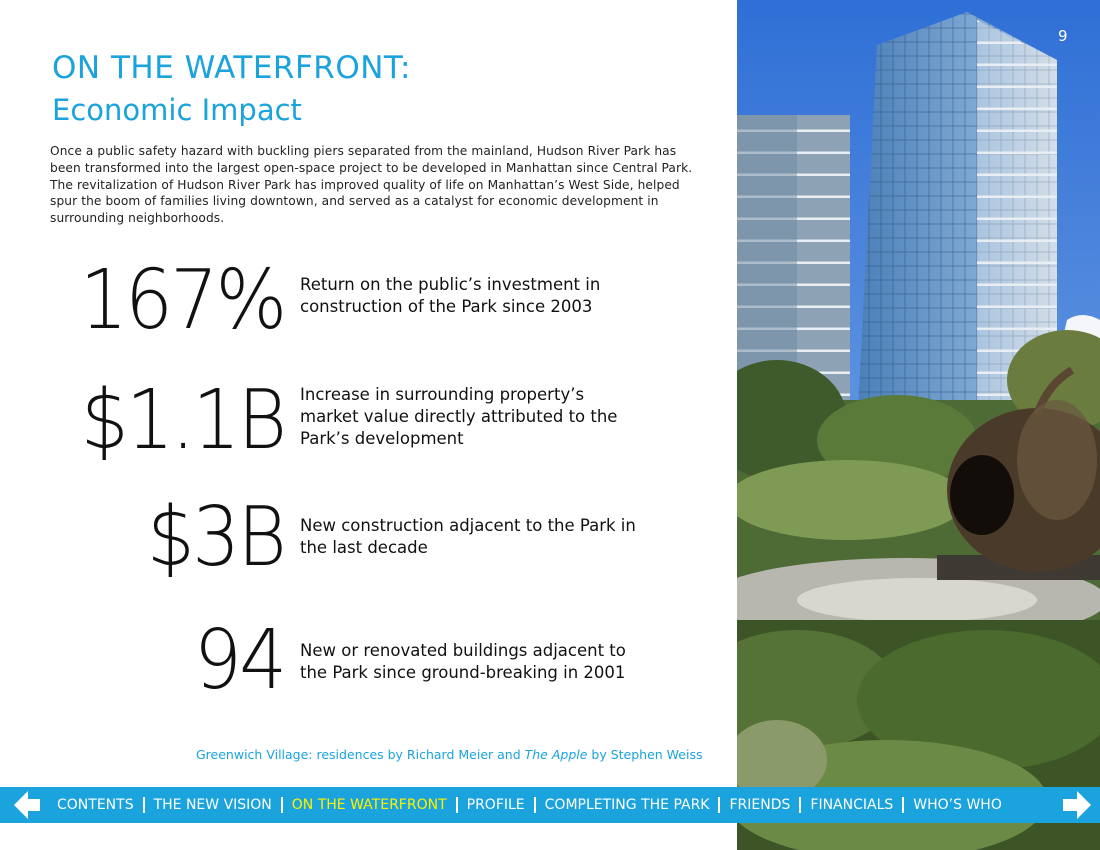 The height and width of the screenshot is (850, 1100). I want to click on prev-arrow-shape, so click(27, 805).